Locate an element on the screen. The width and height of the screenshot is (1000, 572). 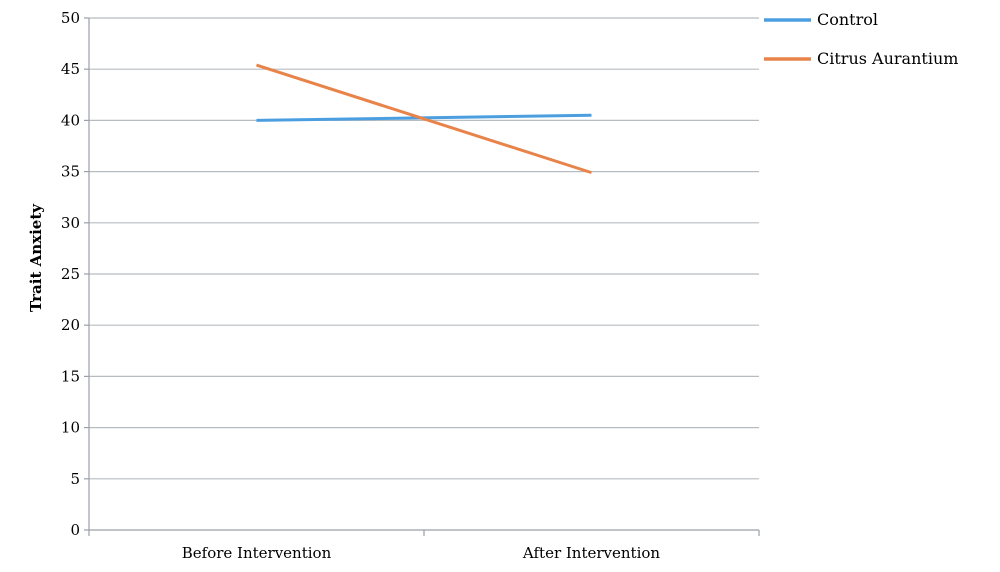
y-tick-label: 35 is located at coordinates (70, 172).